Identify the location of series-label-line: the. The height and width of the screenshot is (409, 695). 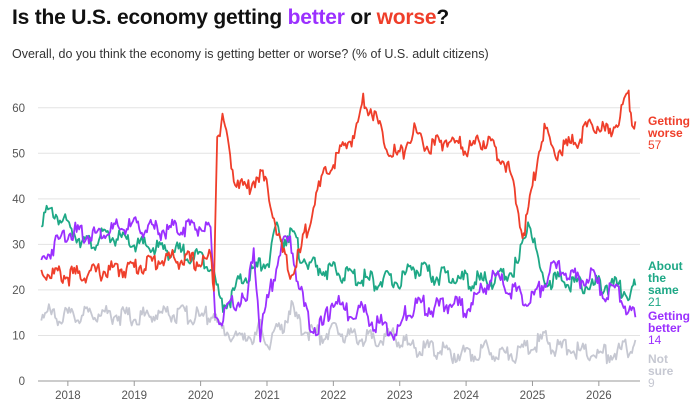
(657, 278).